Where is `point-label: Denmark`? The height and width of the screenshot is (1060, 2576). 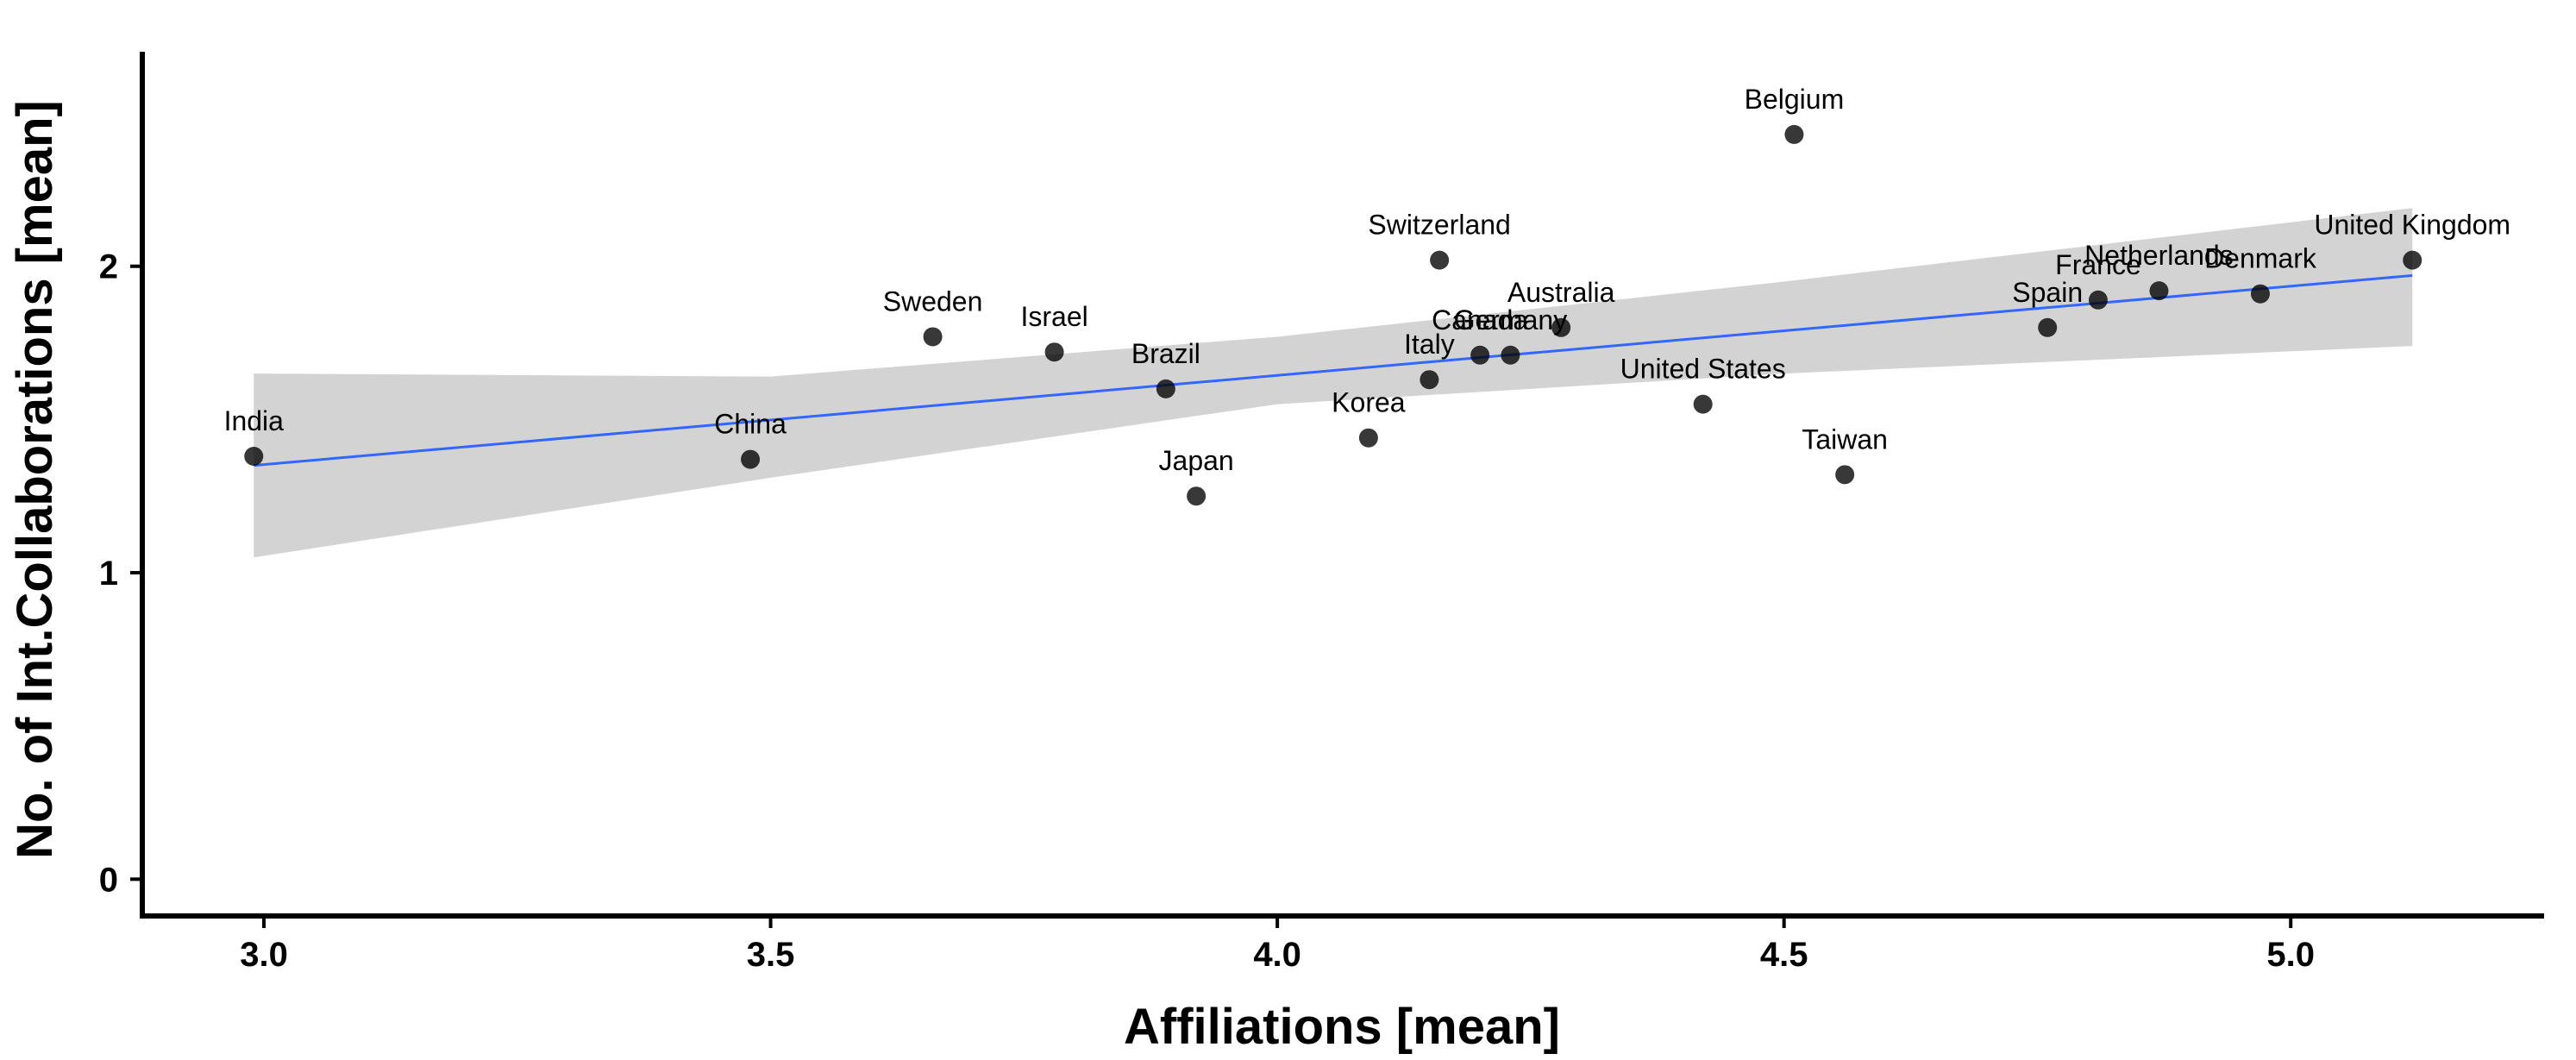
point-label: Denmark is located at coordinates (2260, 258).